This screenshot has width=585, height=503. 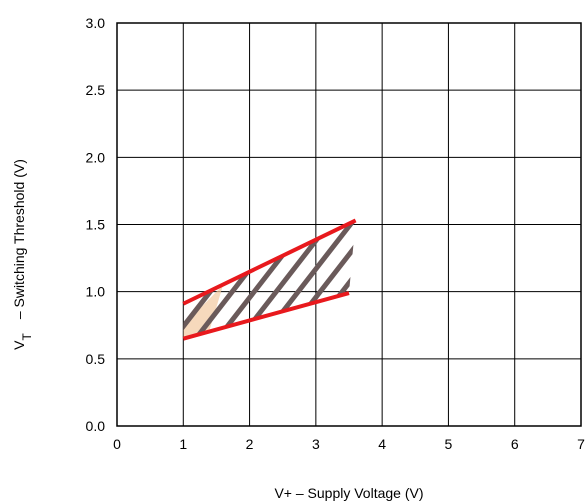 I want to click on y-tick-label: 0.0, so click(x=96, y=426).